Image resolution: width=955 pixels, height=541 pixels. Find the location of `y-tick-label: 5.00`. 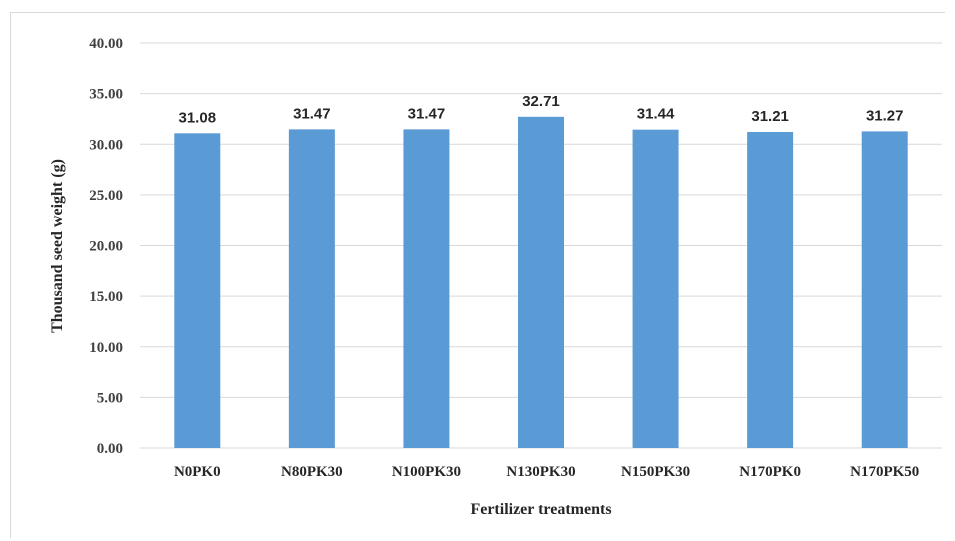

y-tick-label: 5.00 is located at coordinates (110, 398).